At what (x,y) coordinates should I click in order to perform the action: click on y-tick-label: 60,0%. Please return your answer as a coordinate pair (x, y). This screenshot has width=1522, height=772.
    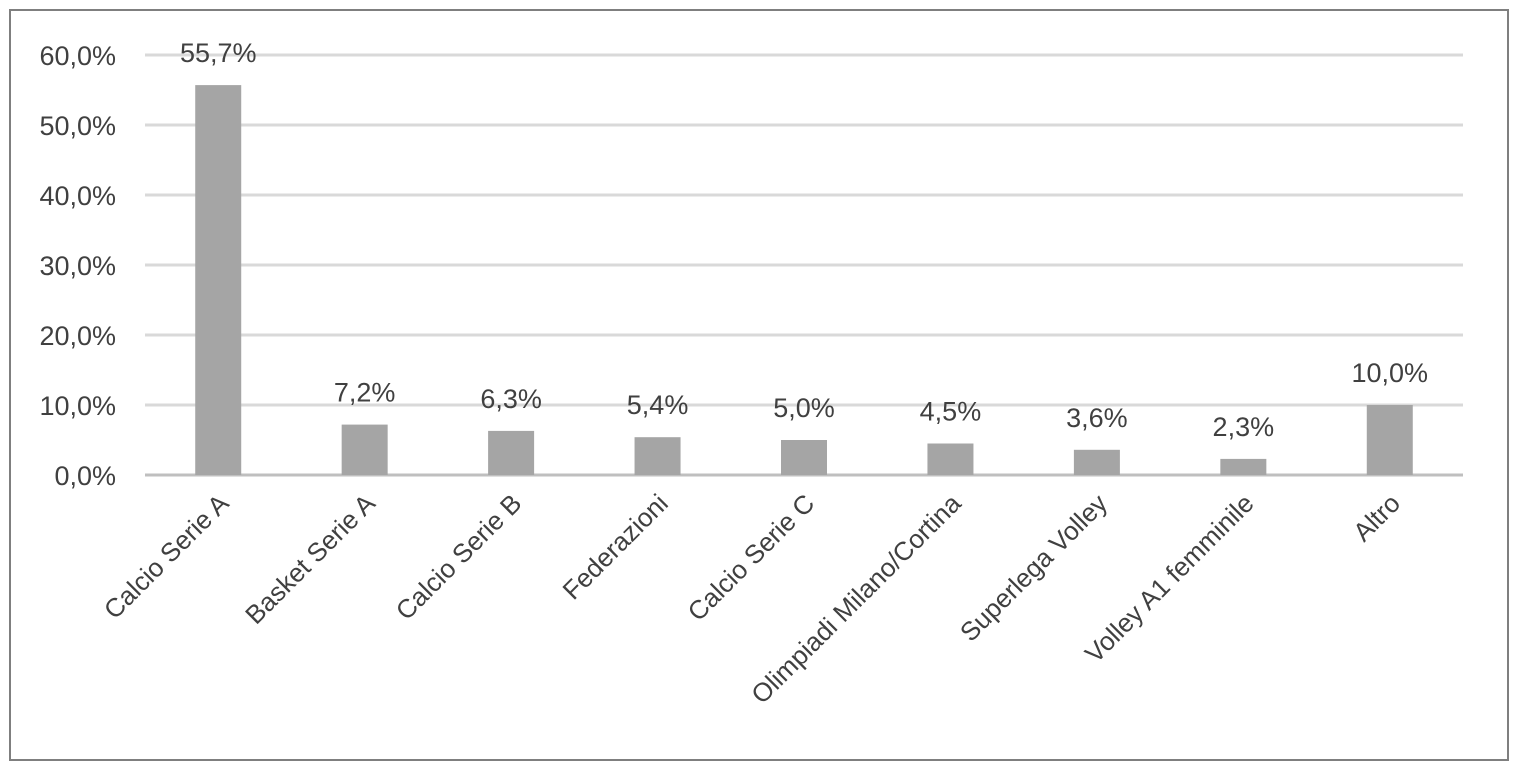
    Looking at the image, I should click on (77, 56).